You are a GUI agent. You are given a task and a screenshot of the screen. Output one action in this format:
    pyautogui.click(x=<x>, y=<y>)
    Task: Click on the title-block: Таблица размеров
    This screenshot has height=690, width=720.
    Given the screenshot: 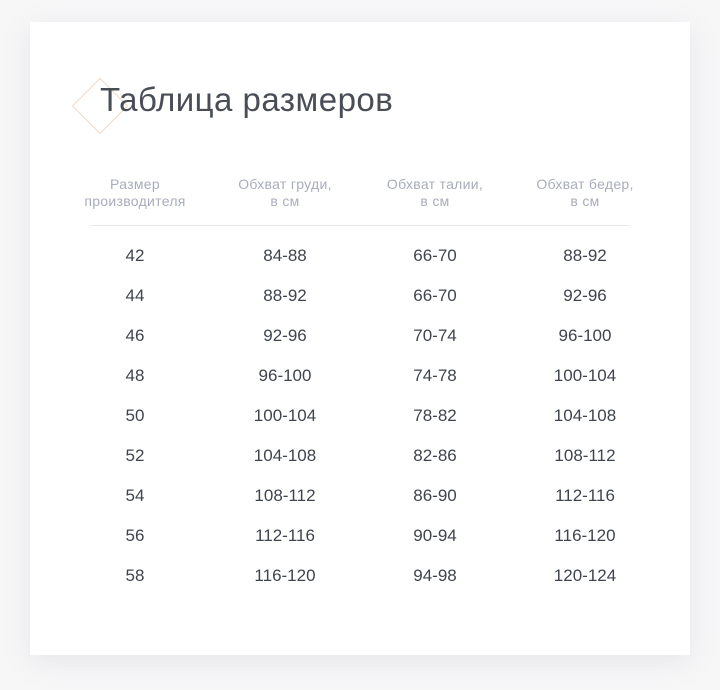 What is the action you would take?
    pyautogui.click(x=380, y=106)
    